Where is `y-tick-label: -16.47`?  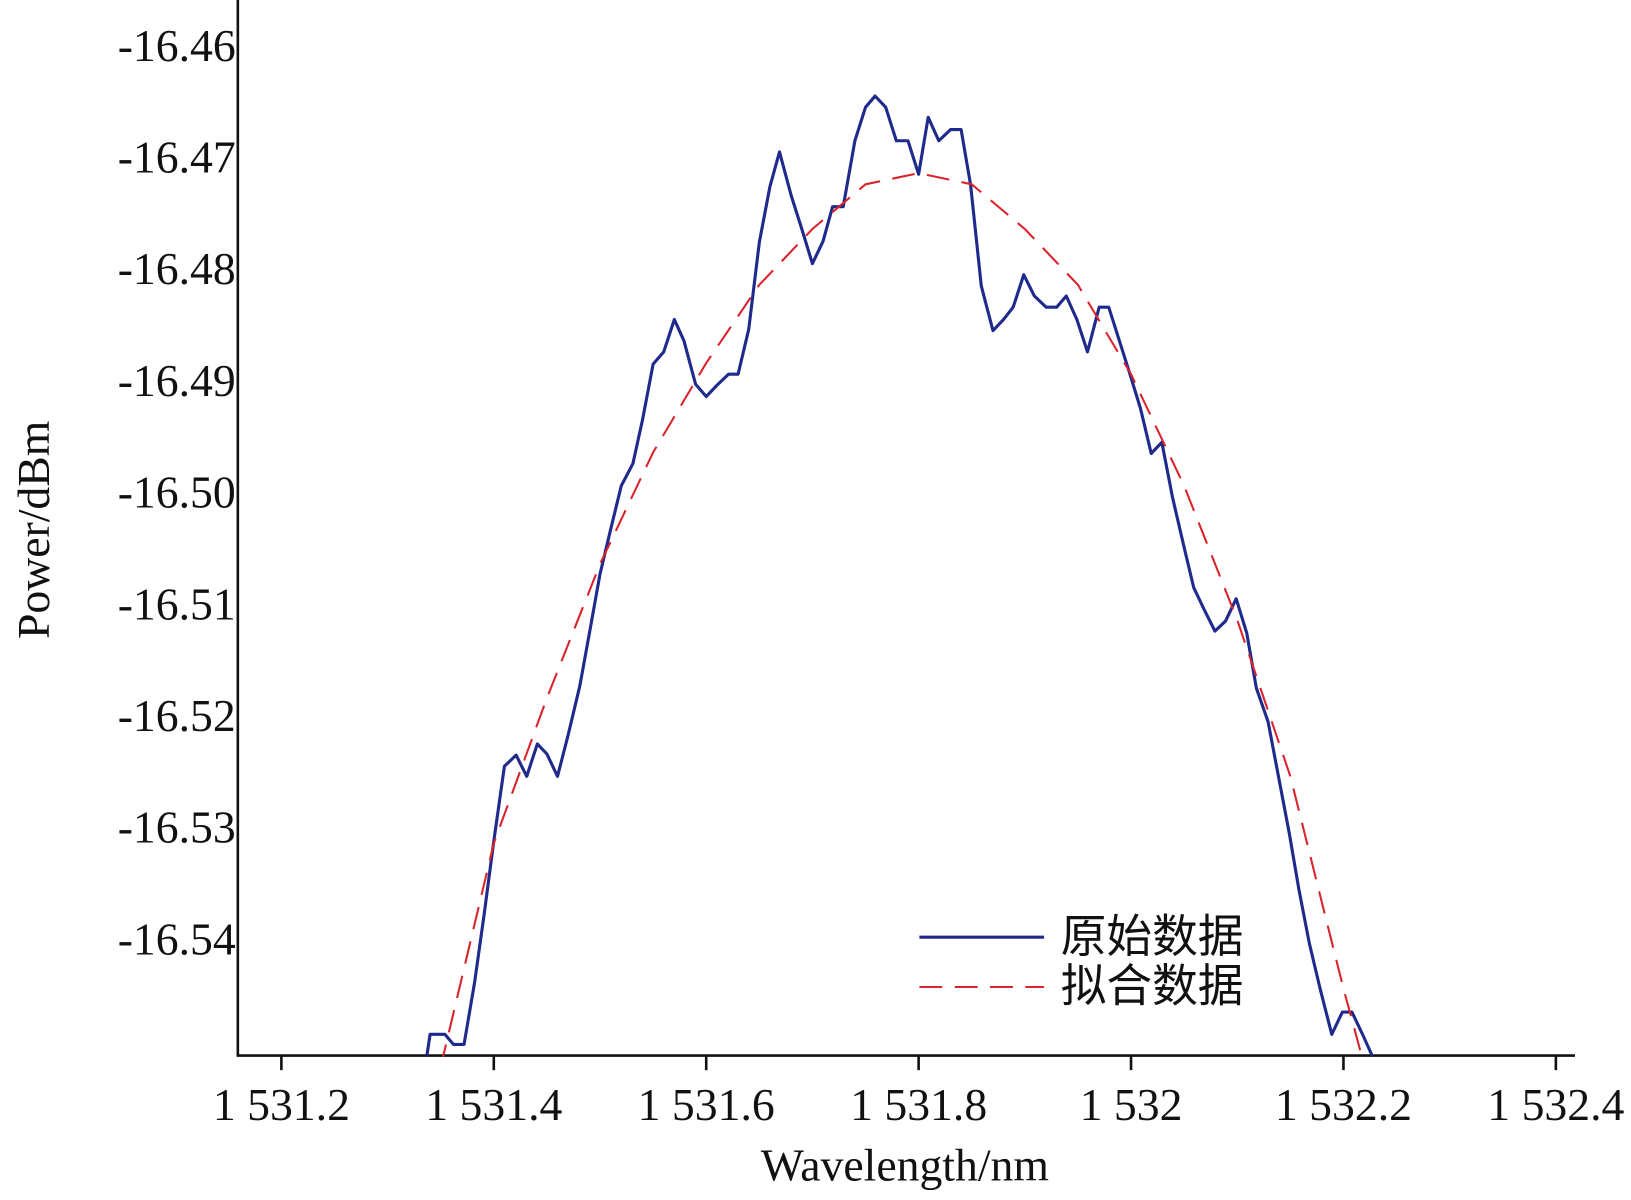
y-tick-label: -16.47 is located at coordinates (177, 156).